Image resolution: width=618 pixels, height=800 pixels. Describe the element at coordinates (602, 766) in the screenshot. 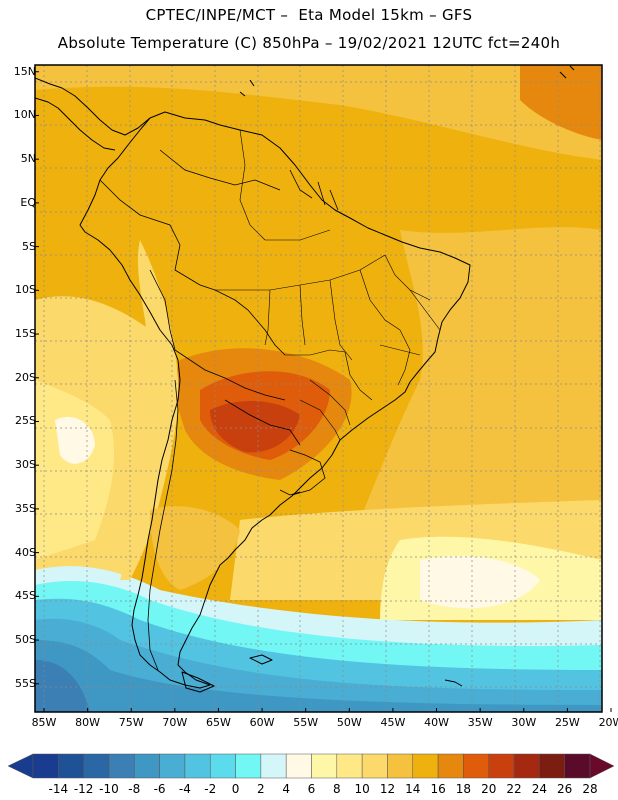

I see `colorbar-over-arrow` at that location.